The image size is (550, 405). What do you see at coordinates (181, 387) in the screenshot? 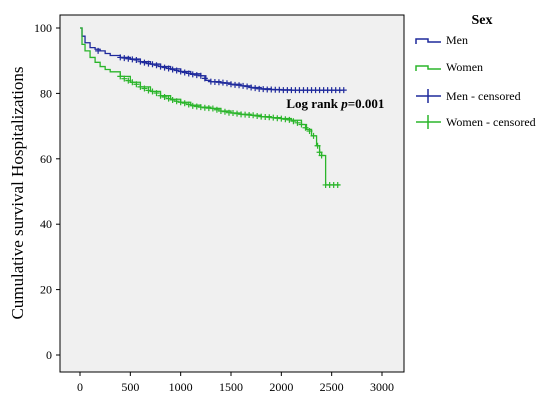
I see `x-tick-label: 1000` at bounding box center [181, 387].